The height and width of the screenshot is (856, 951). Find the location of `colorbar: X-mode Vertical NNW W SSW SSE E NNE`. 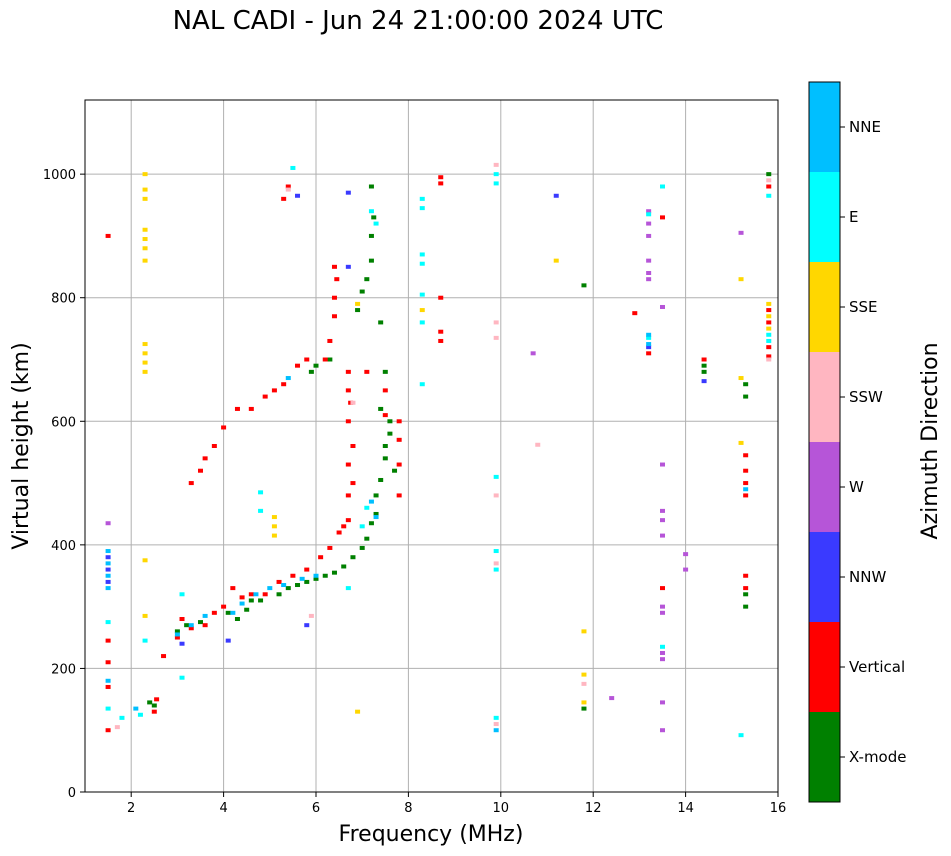

colorbar: X-mode Vertical NNW W SSW SSE E NNE is located at coordinates (857, 442).